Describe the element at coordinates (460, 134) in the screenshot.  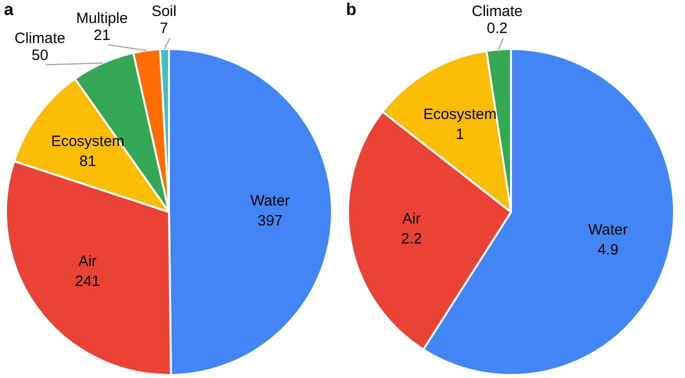
I see `data-label: 1` at that location.